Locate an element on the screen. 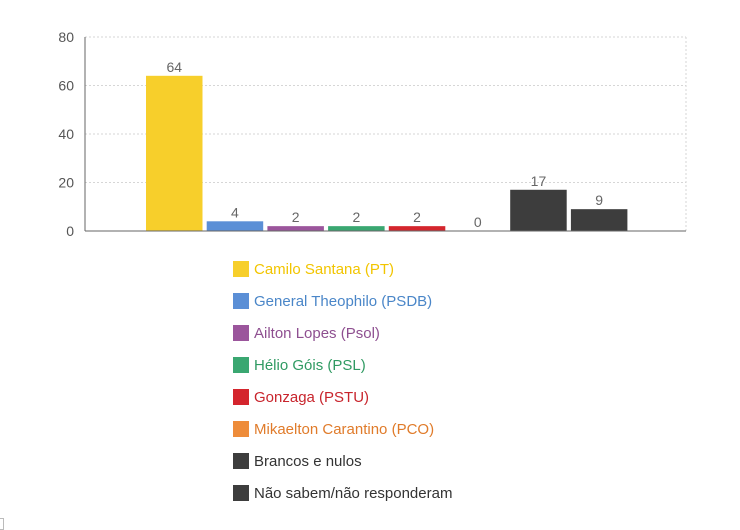  legend-item: General Theophilo (PSDB) is located at coordinates (342, 301).